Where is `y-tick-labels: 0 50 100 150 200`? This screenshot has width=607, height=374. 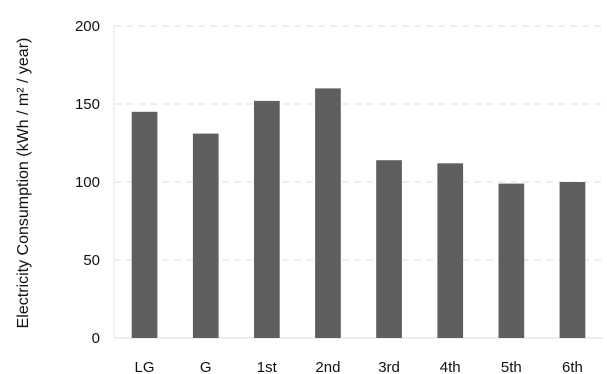 y-tick-labels: 0 50 100 150 200 is located at coordinates (87, 182).